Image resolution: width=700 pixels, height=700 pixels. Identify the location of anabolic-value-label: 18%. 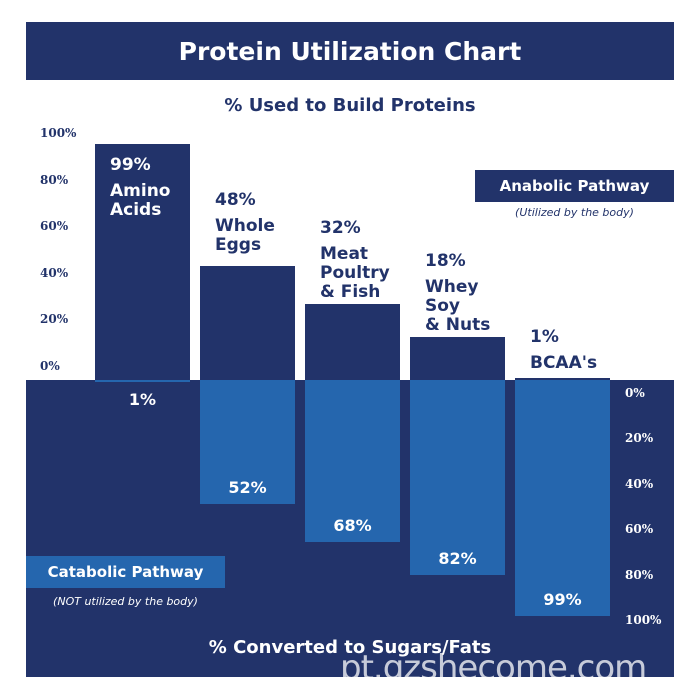
(445, 261).